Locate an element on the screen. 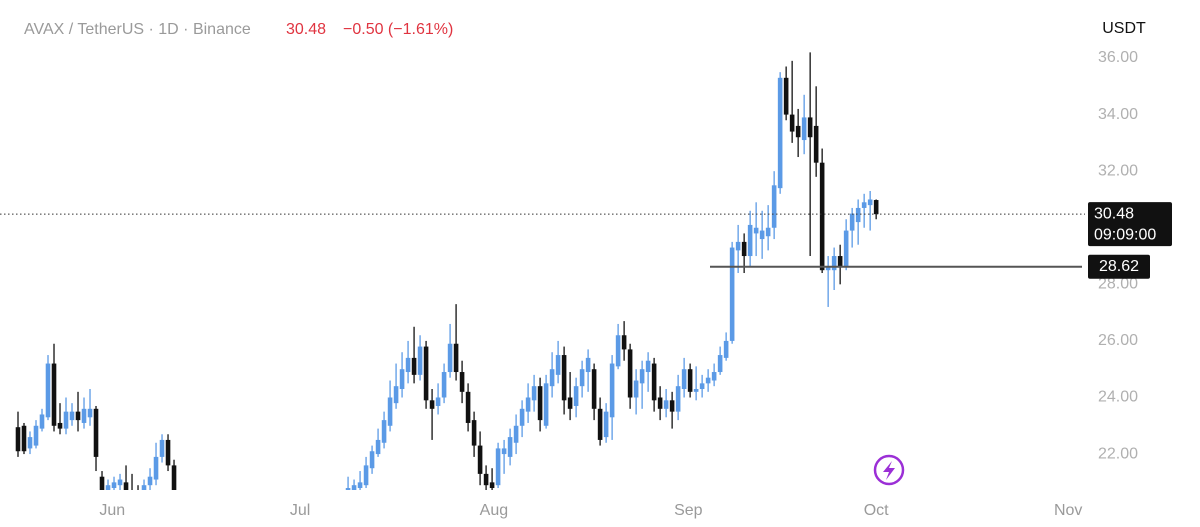 Image resolution: width=1200 pixels, height=527 pixels. y-tick-label: 32.00 is located at coordinates (1118, 170).